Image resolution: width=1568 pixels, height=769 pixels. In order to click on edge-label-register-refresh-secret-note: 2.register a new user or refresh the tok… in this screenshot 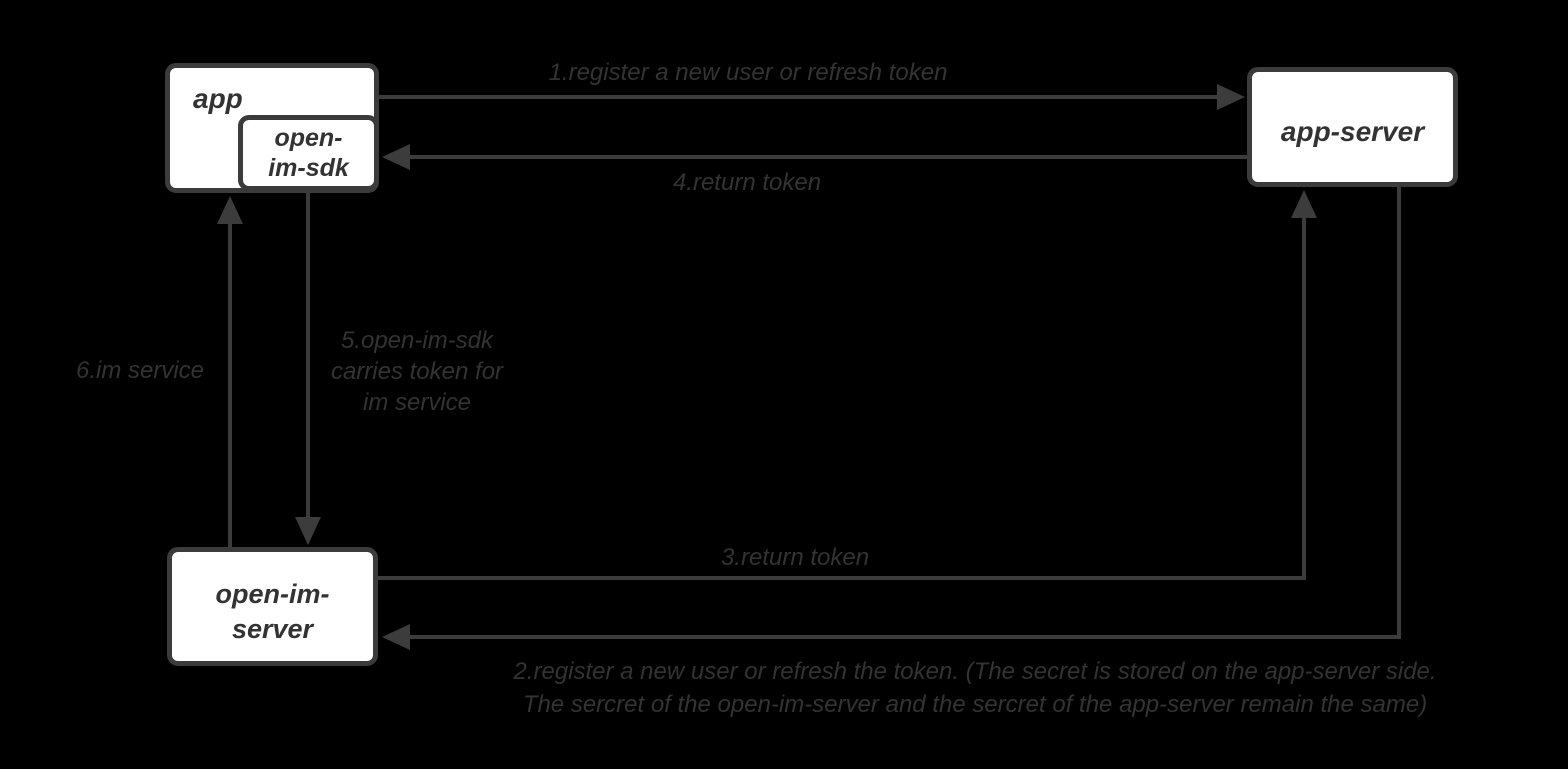, I will do `click(974, 688)`.